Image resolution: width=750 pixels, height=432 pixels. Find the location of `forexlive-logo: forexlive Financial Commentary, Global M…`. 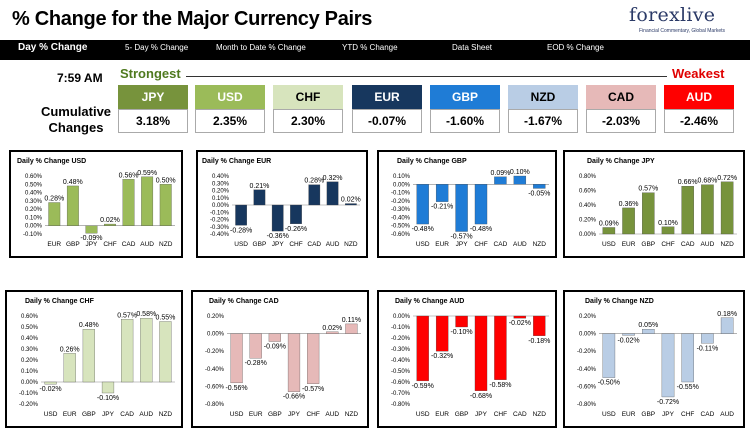

forexlive-logo: forexlive Financial Commentary, Global M… is located at coordinates (679, 21).